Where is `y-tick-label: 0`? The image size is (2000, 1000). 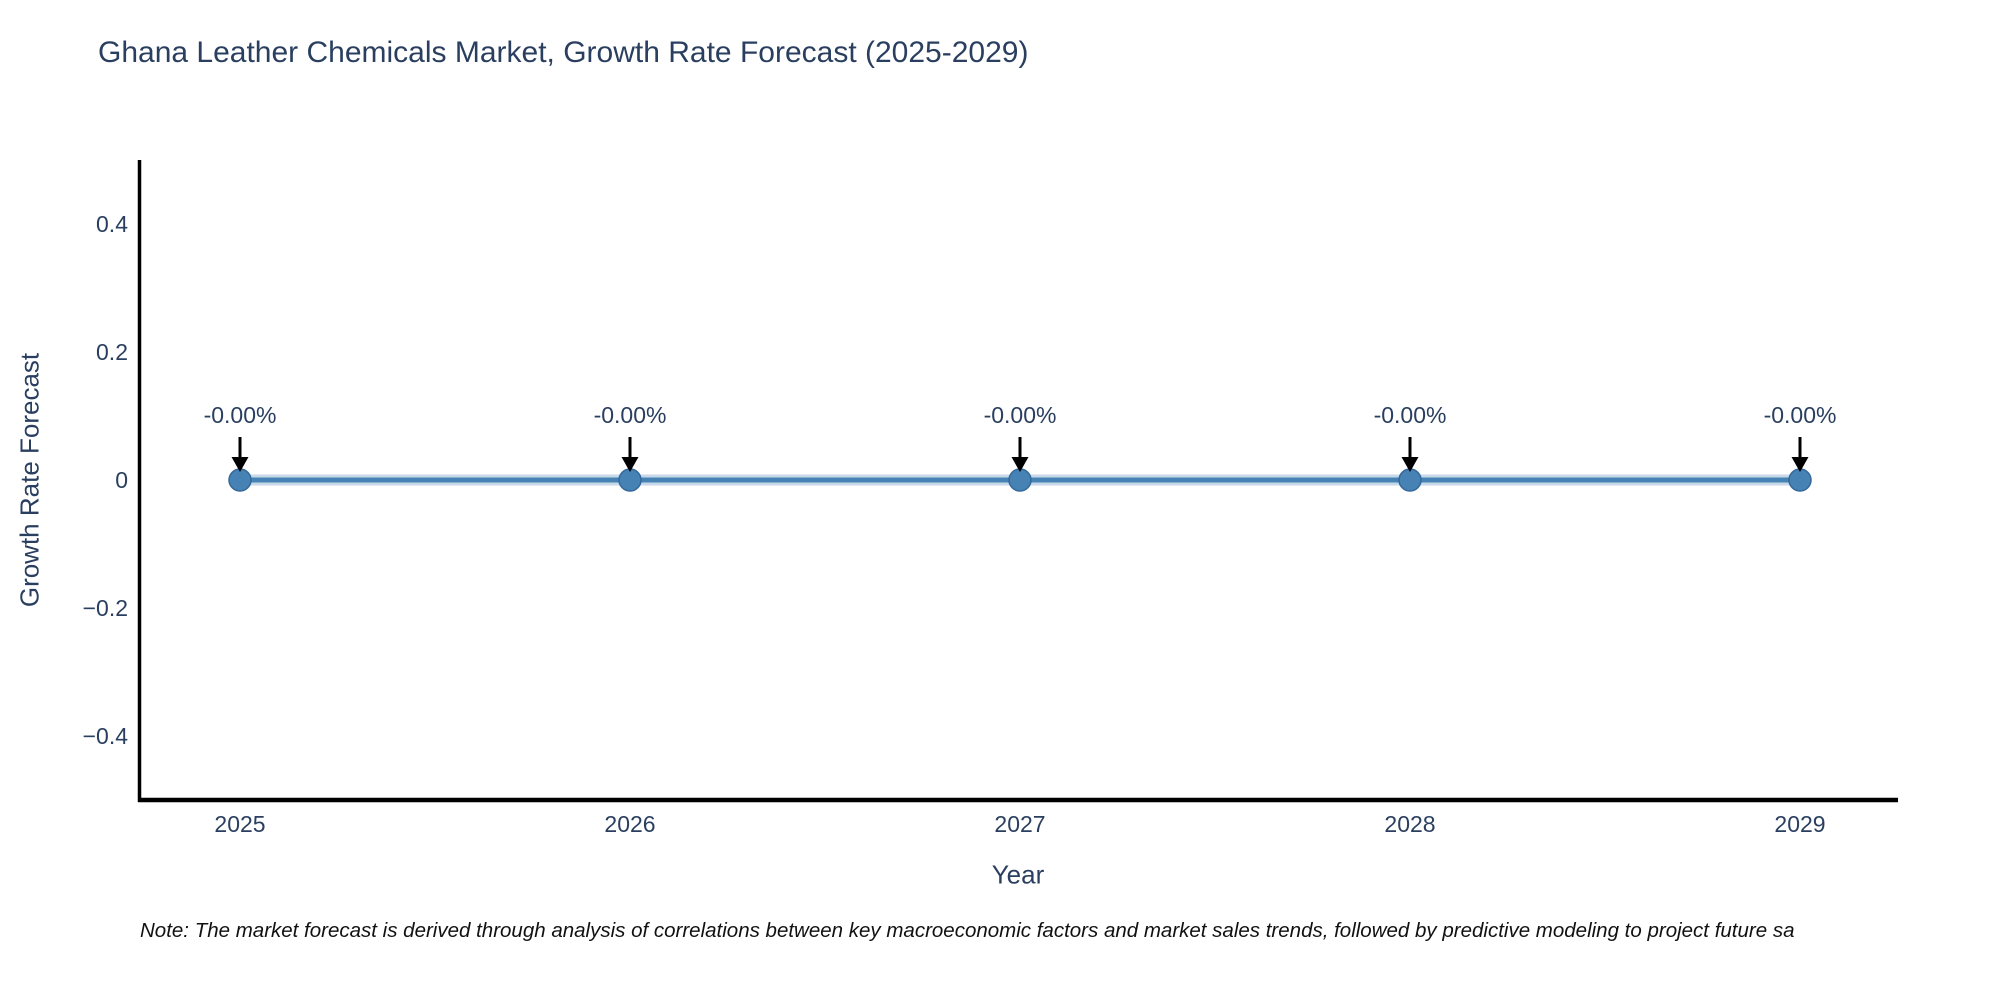 y-tick-label: 0 is located at coordinates (121, 480).